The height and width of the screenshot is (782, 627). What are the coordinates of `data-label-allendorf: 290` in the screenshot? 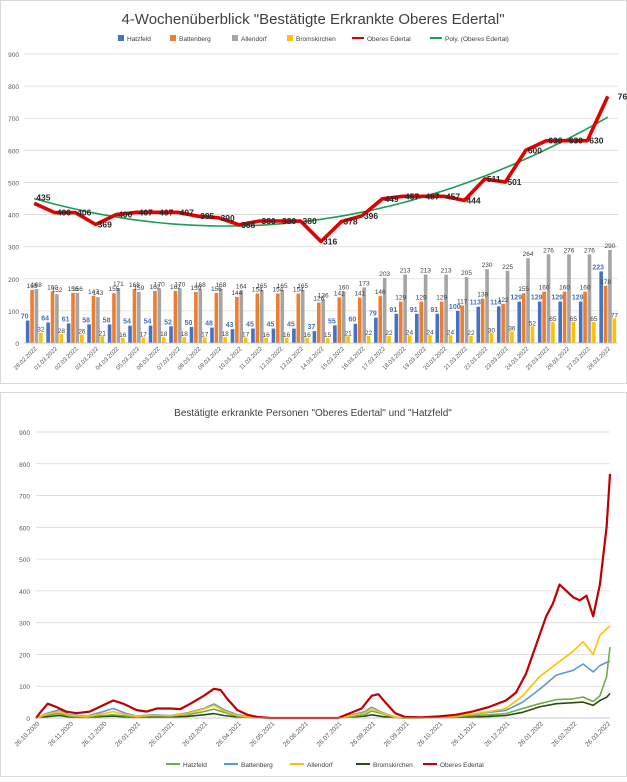 It's located at (610, 246).